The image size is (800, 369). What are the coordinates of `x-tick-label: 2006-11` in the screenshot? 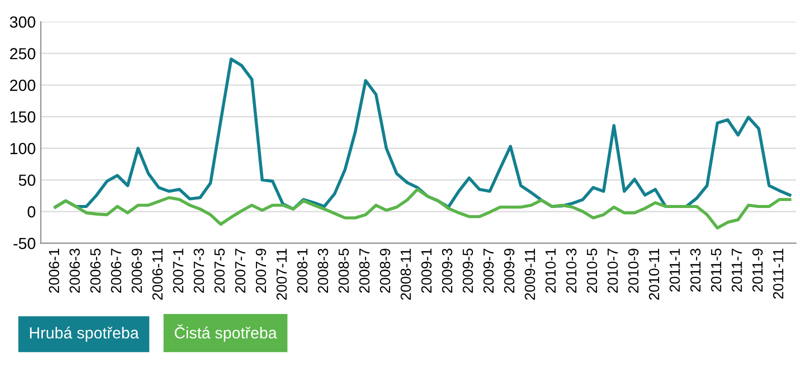 It's located at (157, 274).